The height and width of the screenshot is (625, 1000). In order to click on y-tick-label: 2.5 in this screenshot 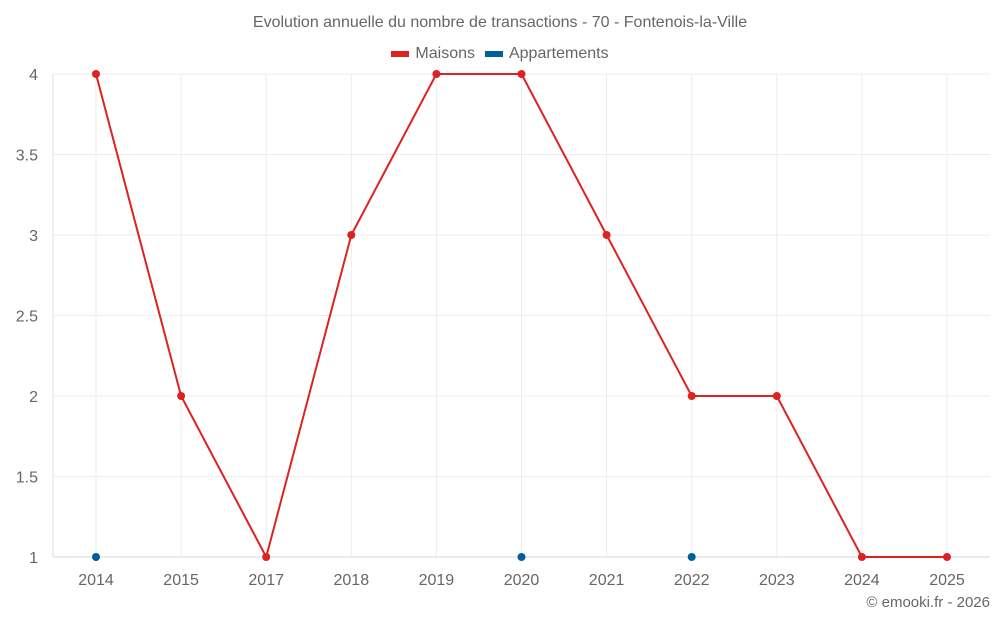, I will do `click(27, 317)`.